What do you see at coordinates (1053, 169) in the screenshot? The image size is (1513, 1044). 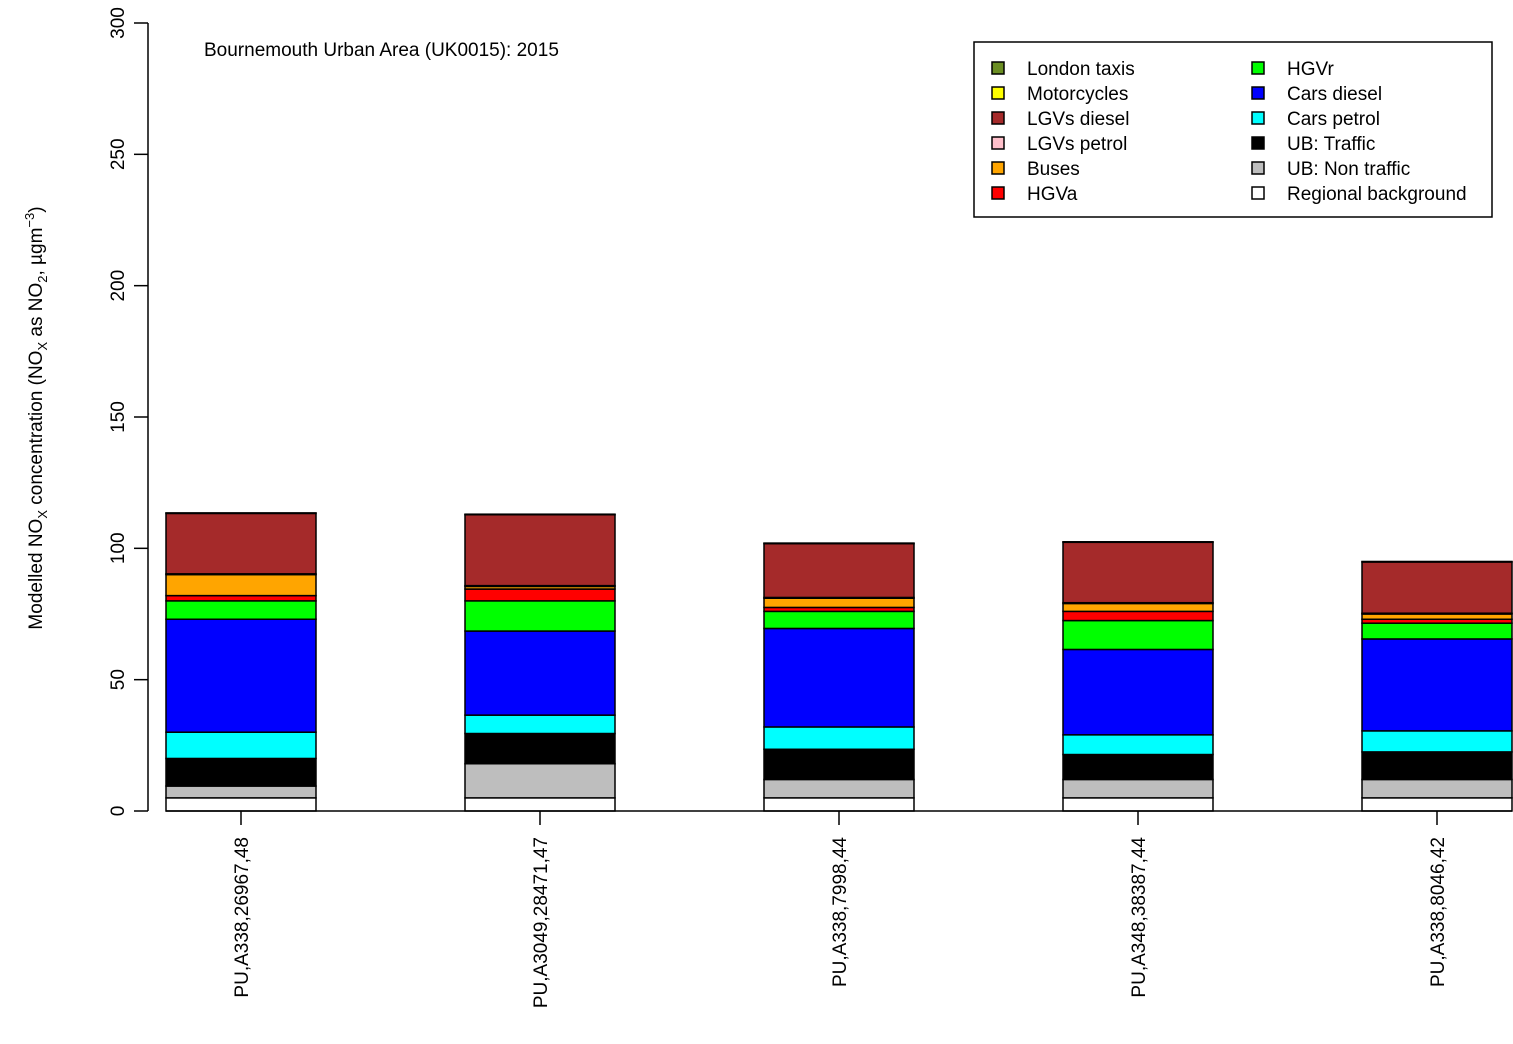 I see `legend-label: Buses` at bounding box center [1053, 169].